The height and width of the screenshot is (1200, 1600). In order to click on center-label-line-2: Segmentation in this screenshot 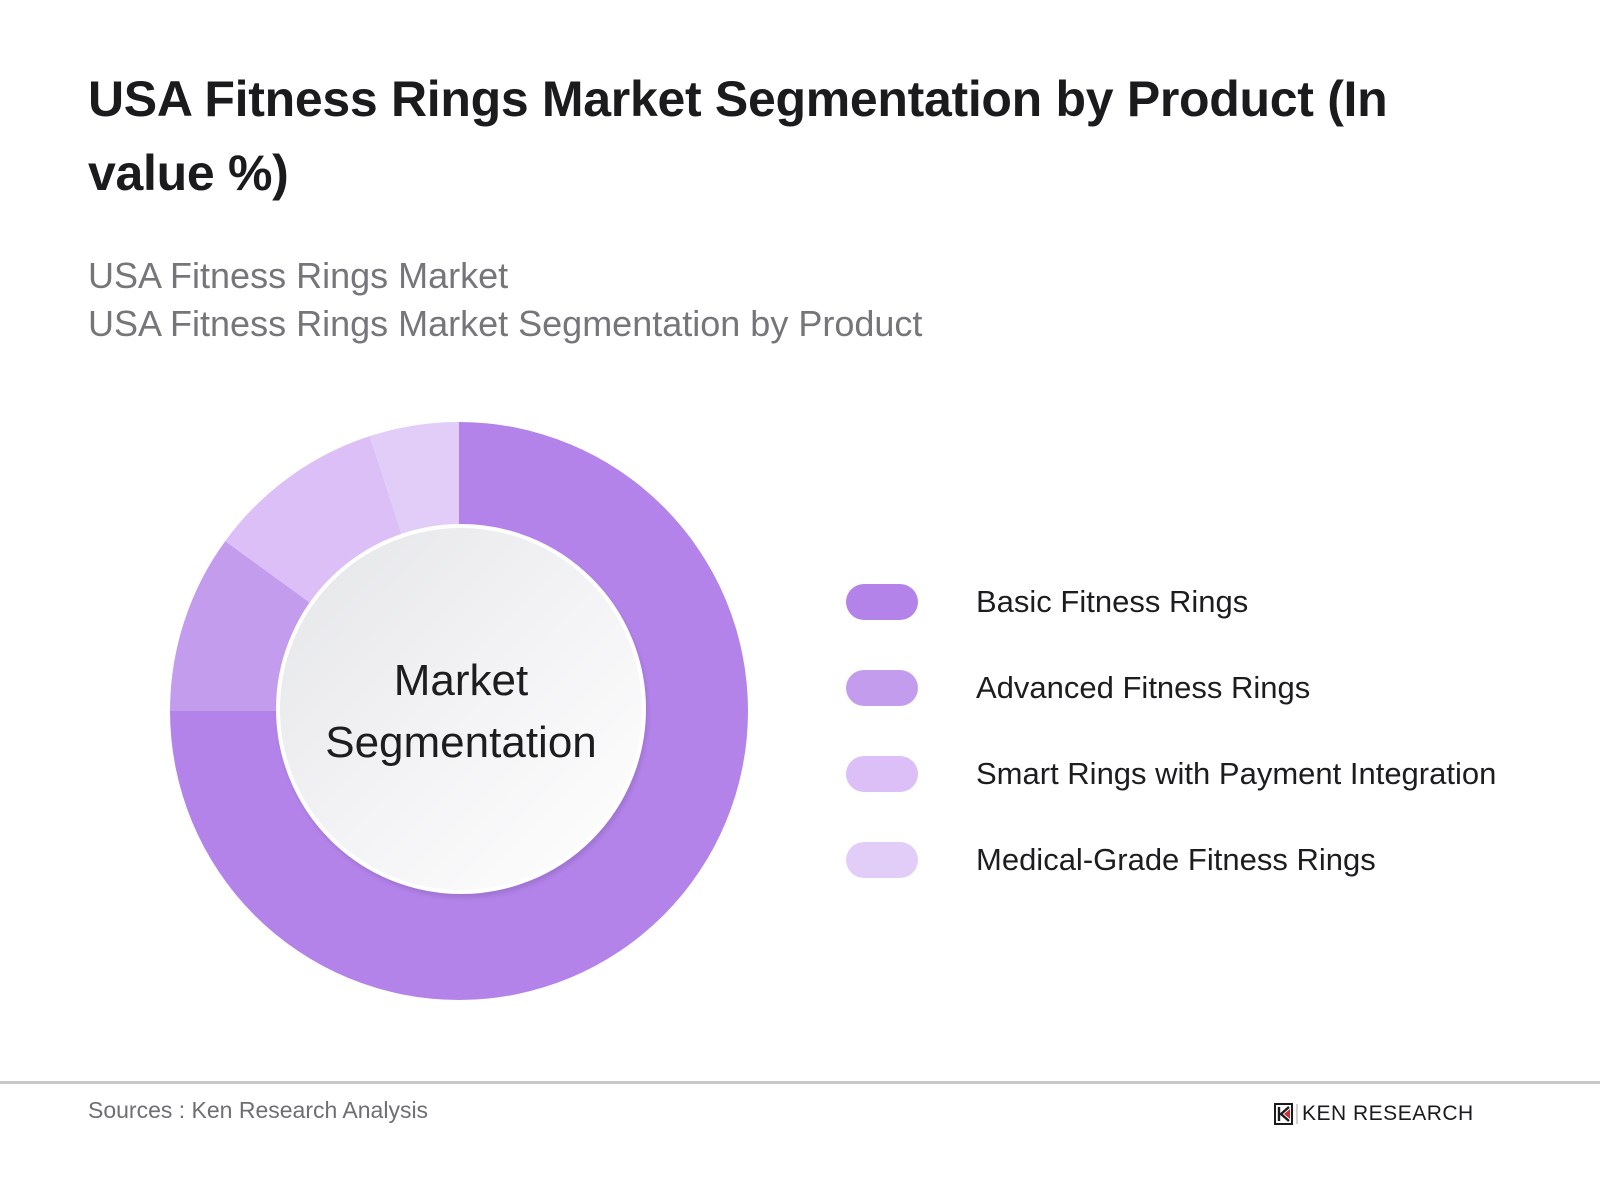, I will do `click(461, 742)`.